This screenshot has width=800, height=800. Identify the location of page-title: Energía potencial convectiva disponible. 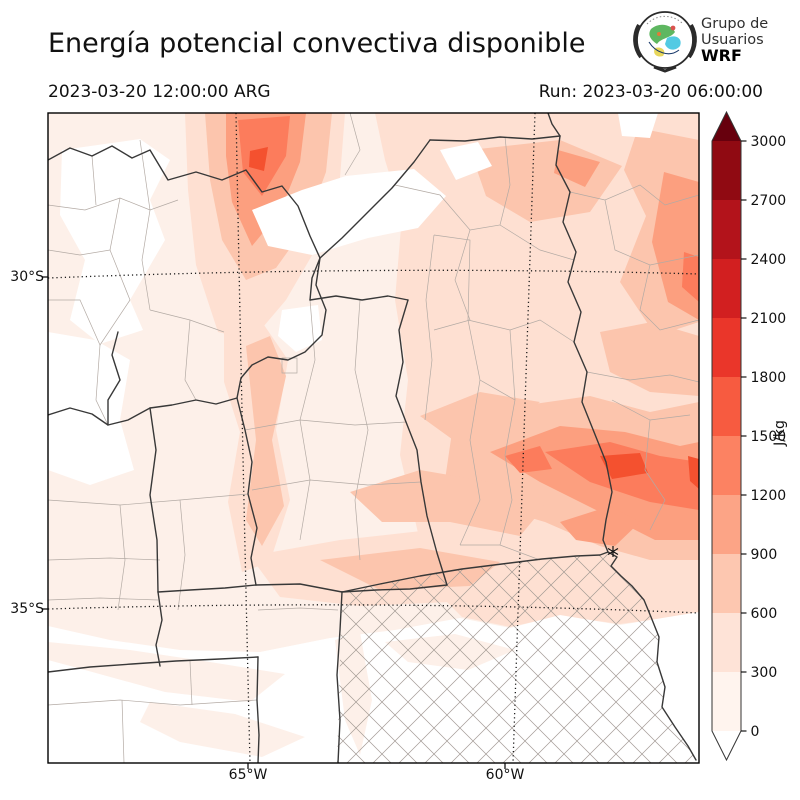
(317, 43).